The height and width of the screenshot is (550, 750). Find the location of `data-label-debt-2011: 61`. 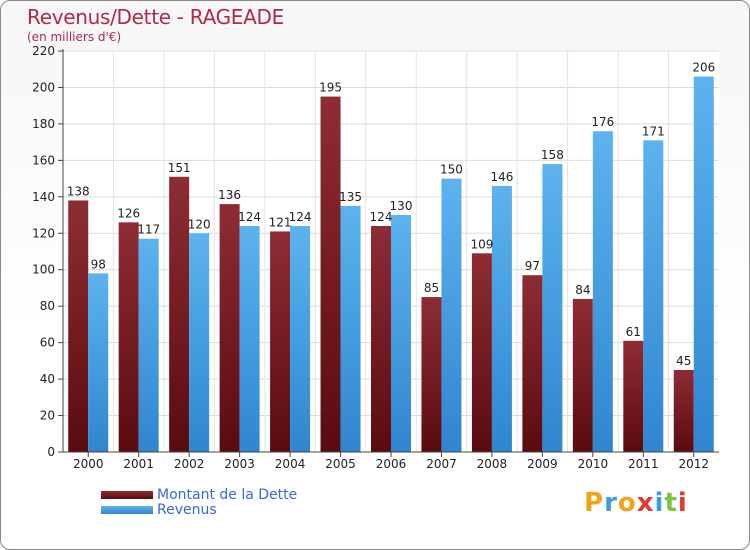

data-label-debt-2011: 61 is located at coordinates (633, 332).